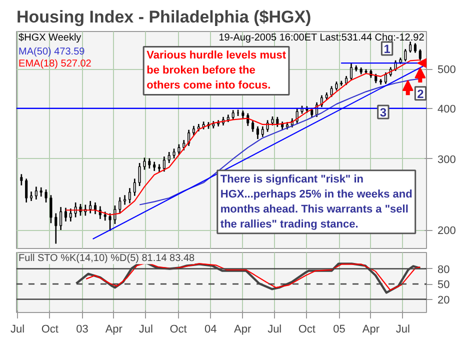  What do you see at coordinates (50, 38) in the screenshot?
I see `annotation: $HGX Weekly` at bounding box center [50, 38].